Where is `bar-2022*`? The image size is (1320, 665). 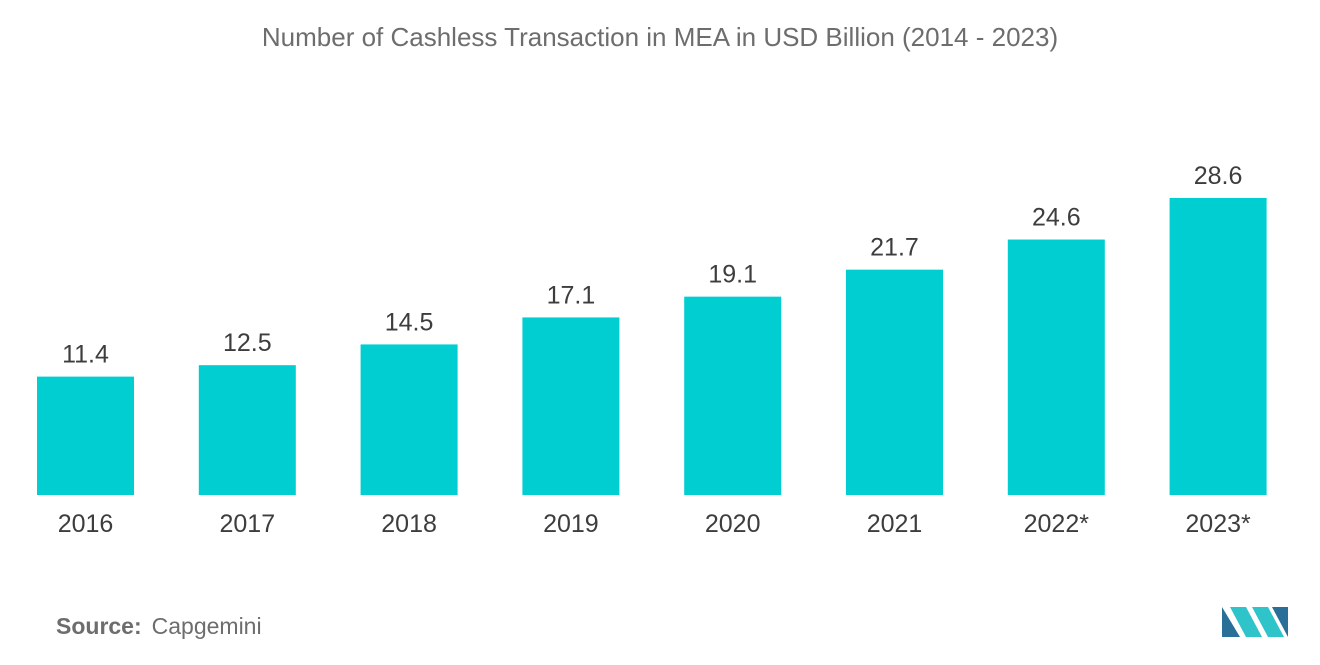 bar-2022* is located at coordinates (1056, 367).